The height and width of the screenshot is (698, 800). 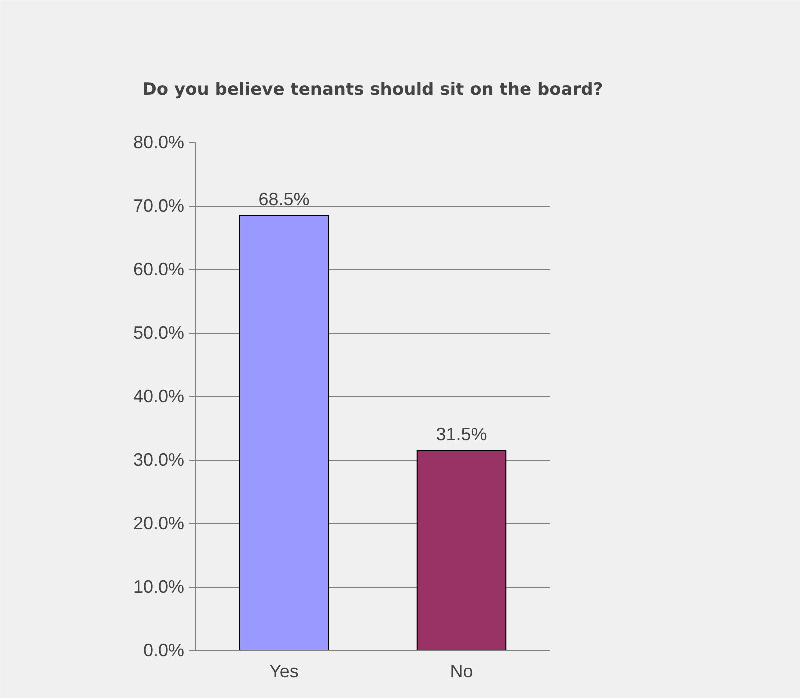 What do you see at coordinates (159, 142) in the screenshot?
I see `y-tick-label: 80.0%` at bounding box center [159, 142].